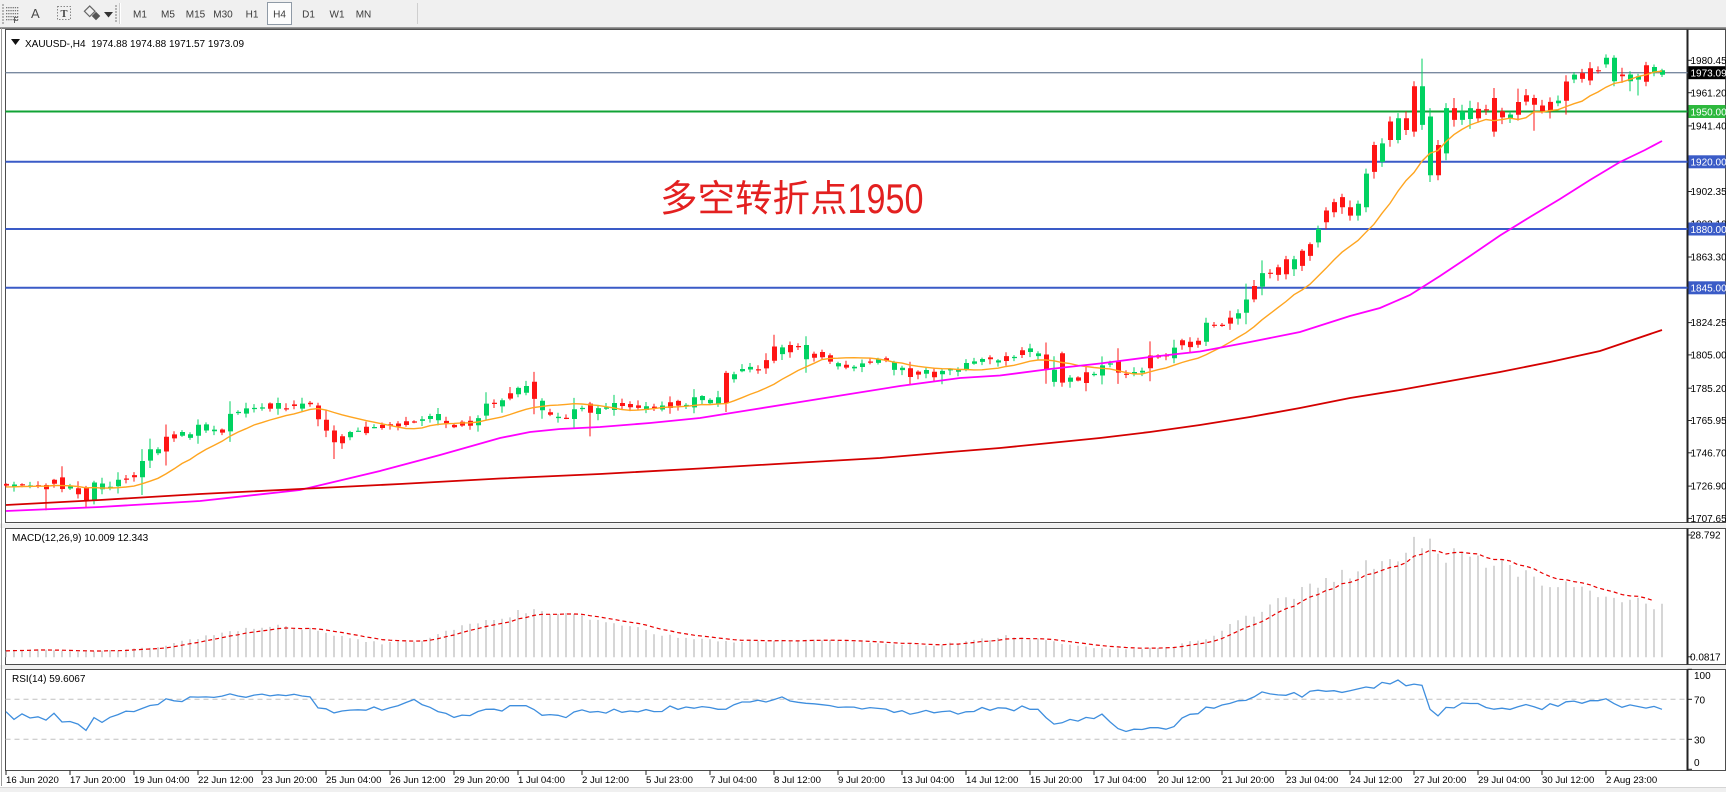 The height and width of the screenshot is (792, 1726). Describe the element at coordinates (161, 780) in the screenshot. I see `svg-text: 19 Jun 04:00` at that location.